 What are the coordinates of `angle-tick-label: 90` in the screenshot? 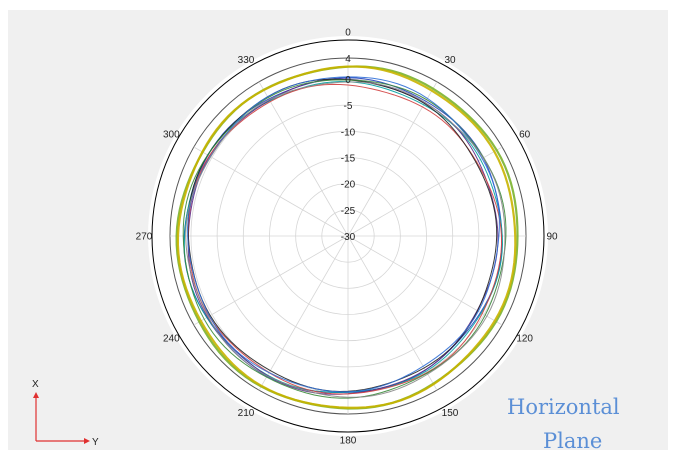 It's located at (552, 237).